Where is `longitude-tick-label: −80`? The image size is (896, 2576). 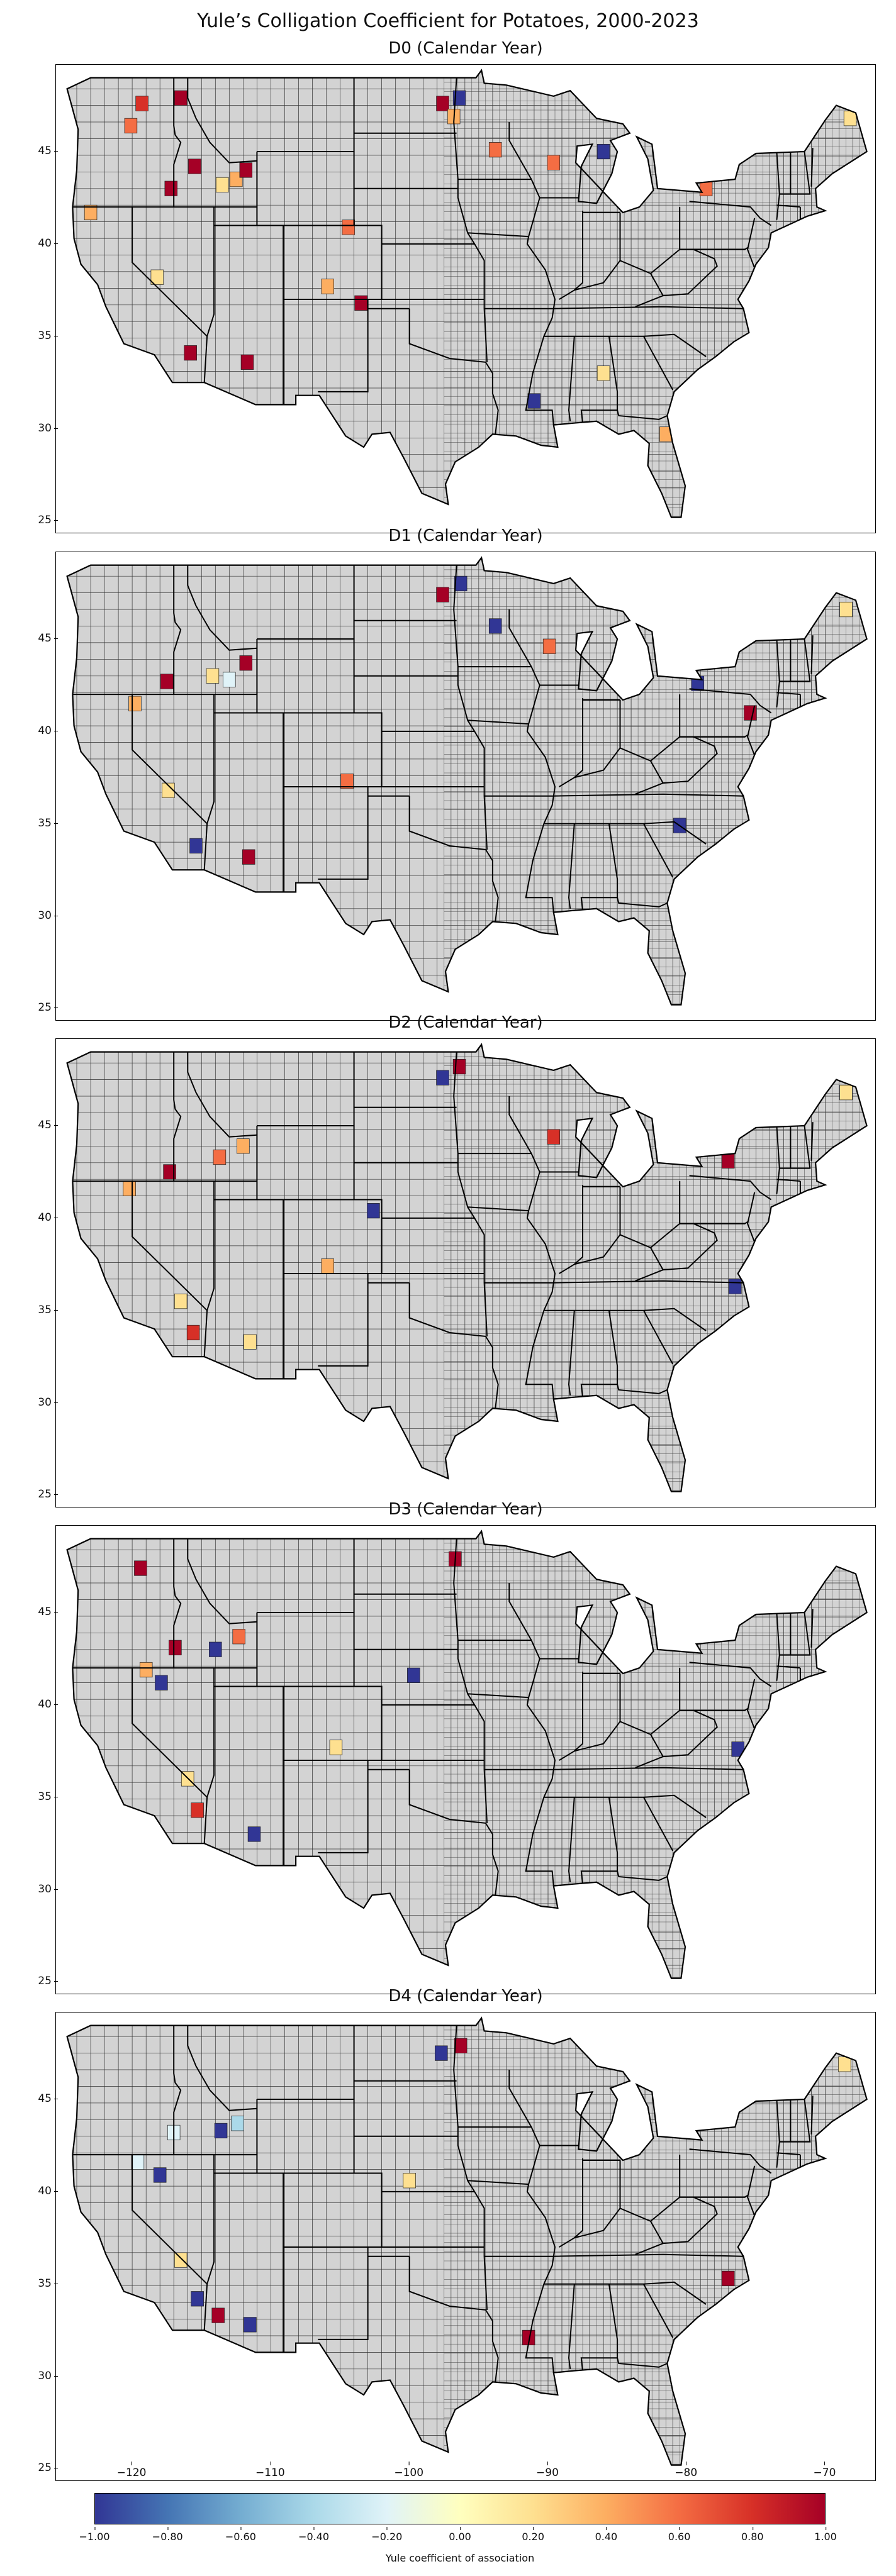
longitude-tick-label: −80 is located at coordinates (686, 2470).